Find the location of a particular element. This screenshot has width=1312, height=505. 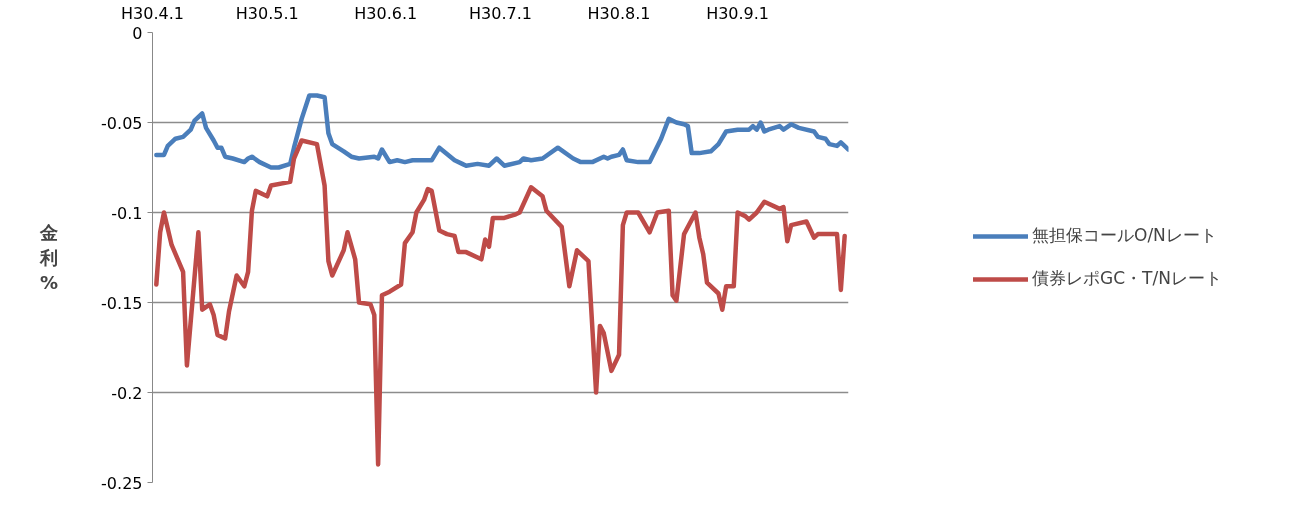

y-tick-label: -0.25 is located at coordinates (122, 483).